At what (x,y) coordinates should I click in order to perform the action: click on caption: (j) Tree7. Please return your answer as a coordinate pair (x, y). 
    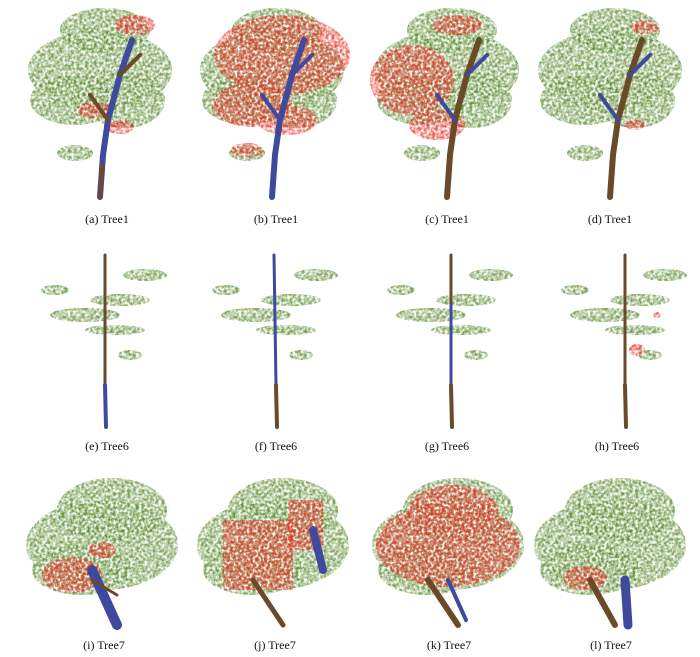
    Looking at the image, I should click on (275, 645).